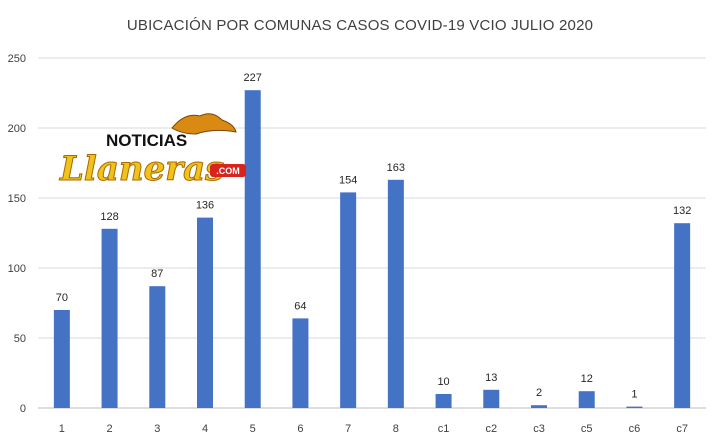 The image size is (720, 445). What do you see at coordinates (110, 429) in the screenshot?
I see `x-tick-label-2: 2` at bounding box center [110, 429].